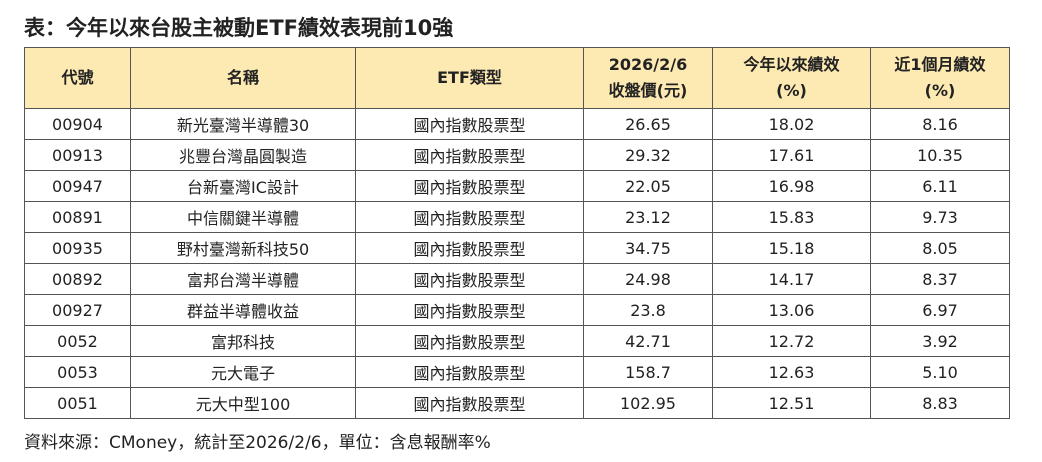 This screenshot has width=1042, height=462. I want to click on table-cell: 0051, so click(77, 403).